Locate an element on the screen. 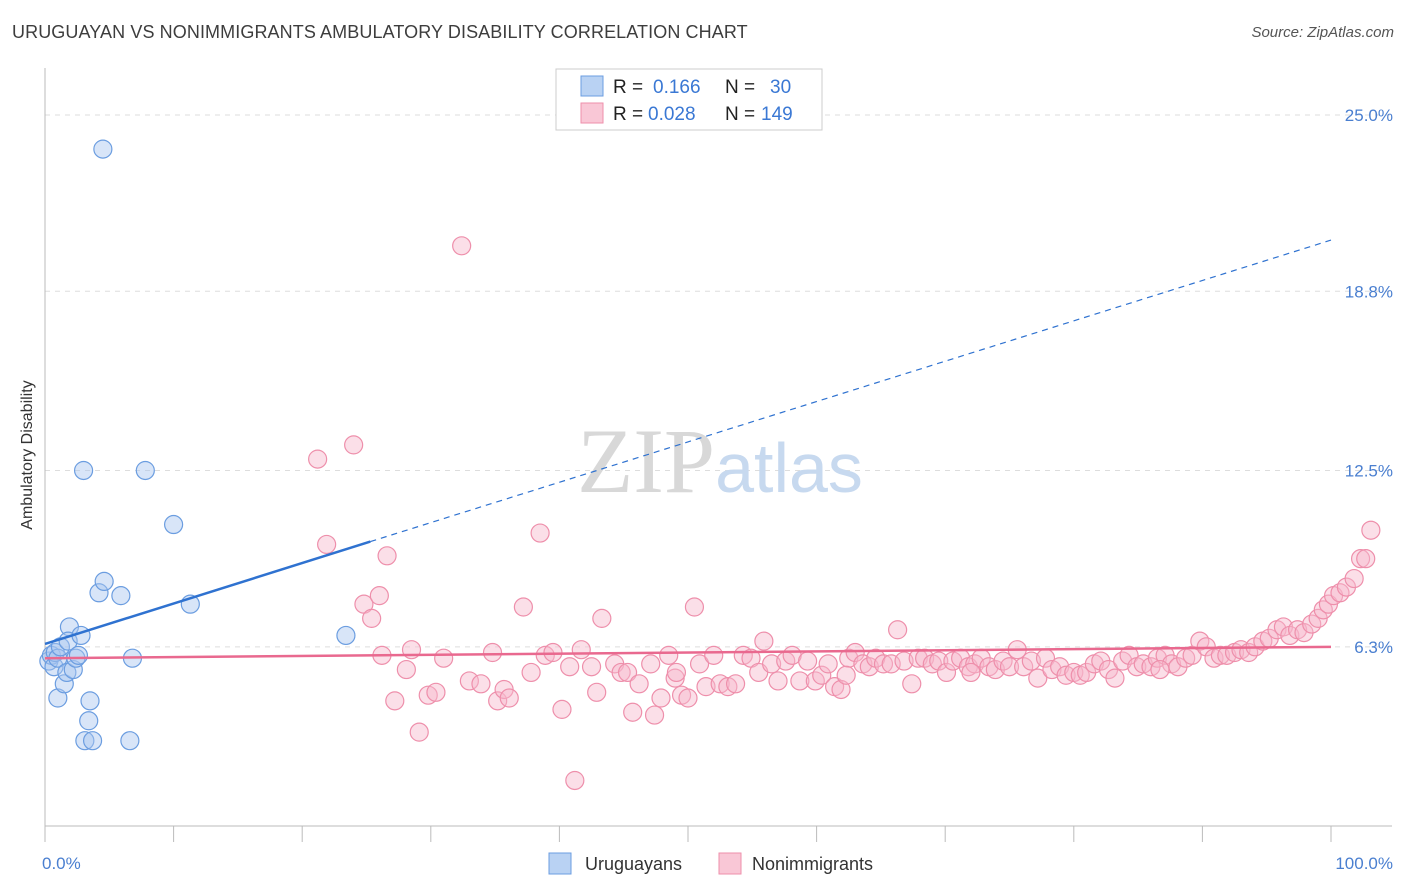 Image resolution: width=1406 pixels, height=892 pixels. watermark: ZIPatlas is located at coordinates (720, 461).